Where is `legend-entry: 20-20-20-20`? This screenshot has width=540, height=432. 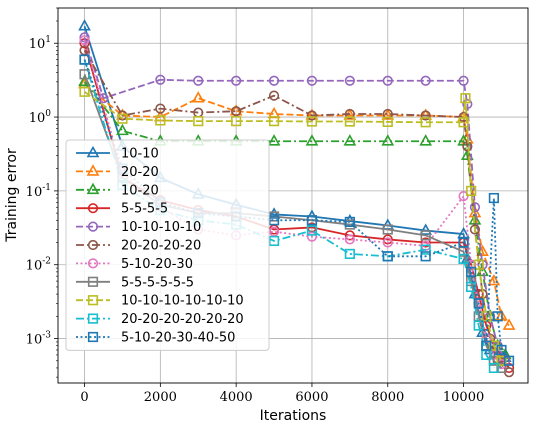
legend-entry: 20-20-20-20 is located at coordinates (138, 246).